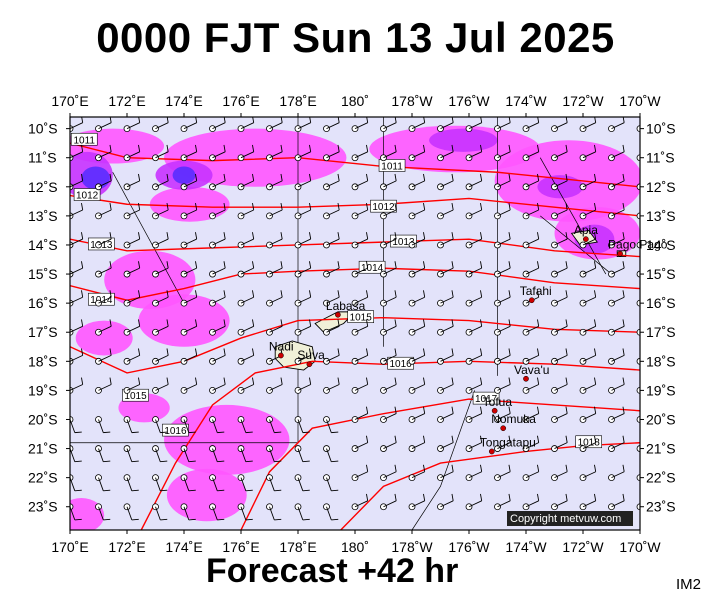 Image resolution: width=711 pixels, height=600 pixels. I want to click on isobar-label: 1018, so click(589, 443).